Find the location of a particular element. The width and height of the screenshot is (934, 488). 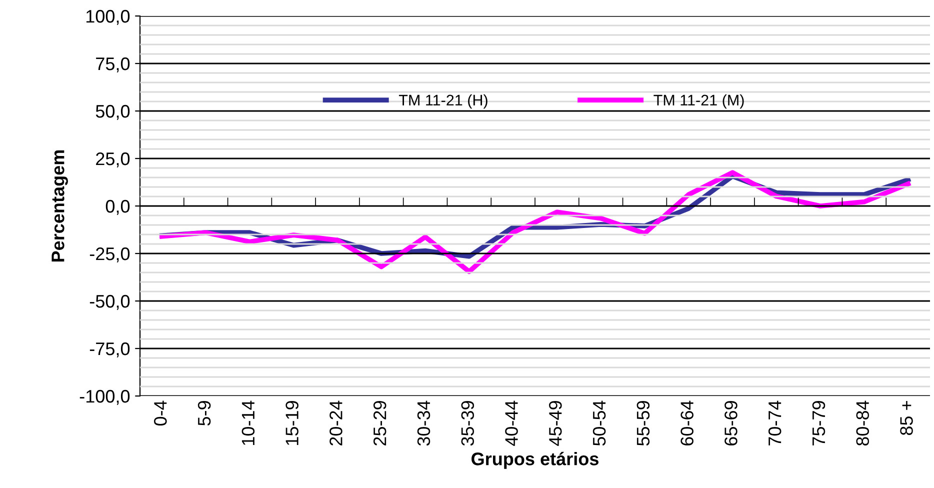

x-tick-label: 40-44 is located at coordinates (511, 423).